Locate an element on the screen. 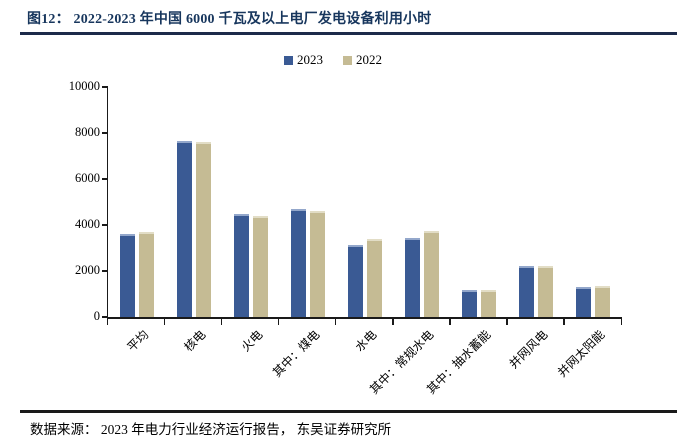  legend-label-2022: 2022 is located at coordinates (369, 59).